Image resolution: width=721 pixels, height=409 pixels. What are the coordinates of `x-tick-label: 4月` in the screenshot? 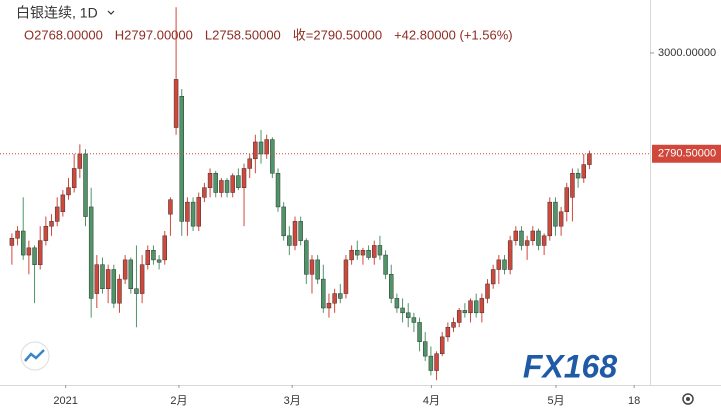 It's located at (431, 401).